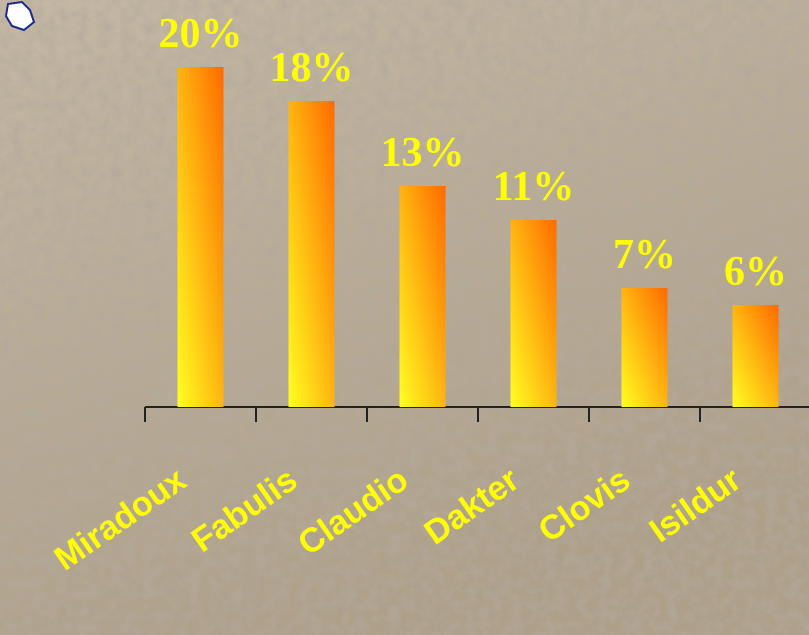 The image size is (809, 635). What do you see at coordinates (423, 153) in the screenshot?
I see `value-label: 13%` at bounding box center [423, 153].